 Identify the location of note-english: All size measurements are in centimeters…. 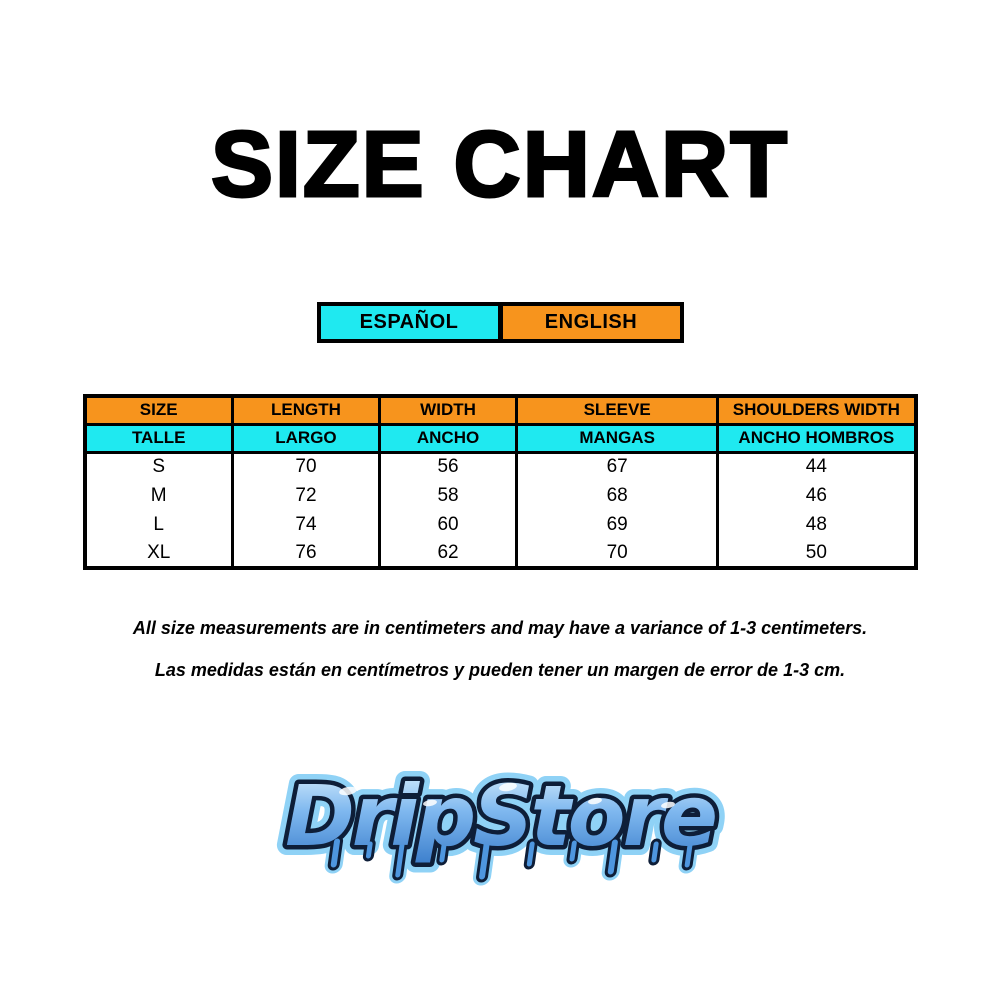
(500, 628).